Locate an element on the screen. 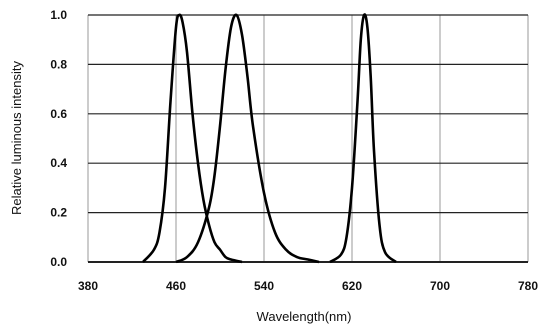  y-tick-label: 0.4 is located at coordinates (58, 163).